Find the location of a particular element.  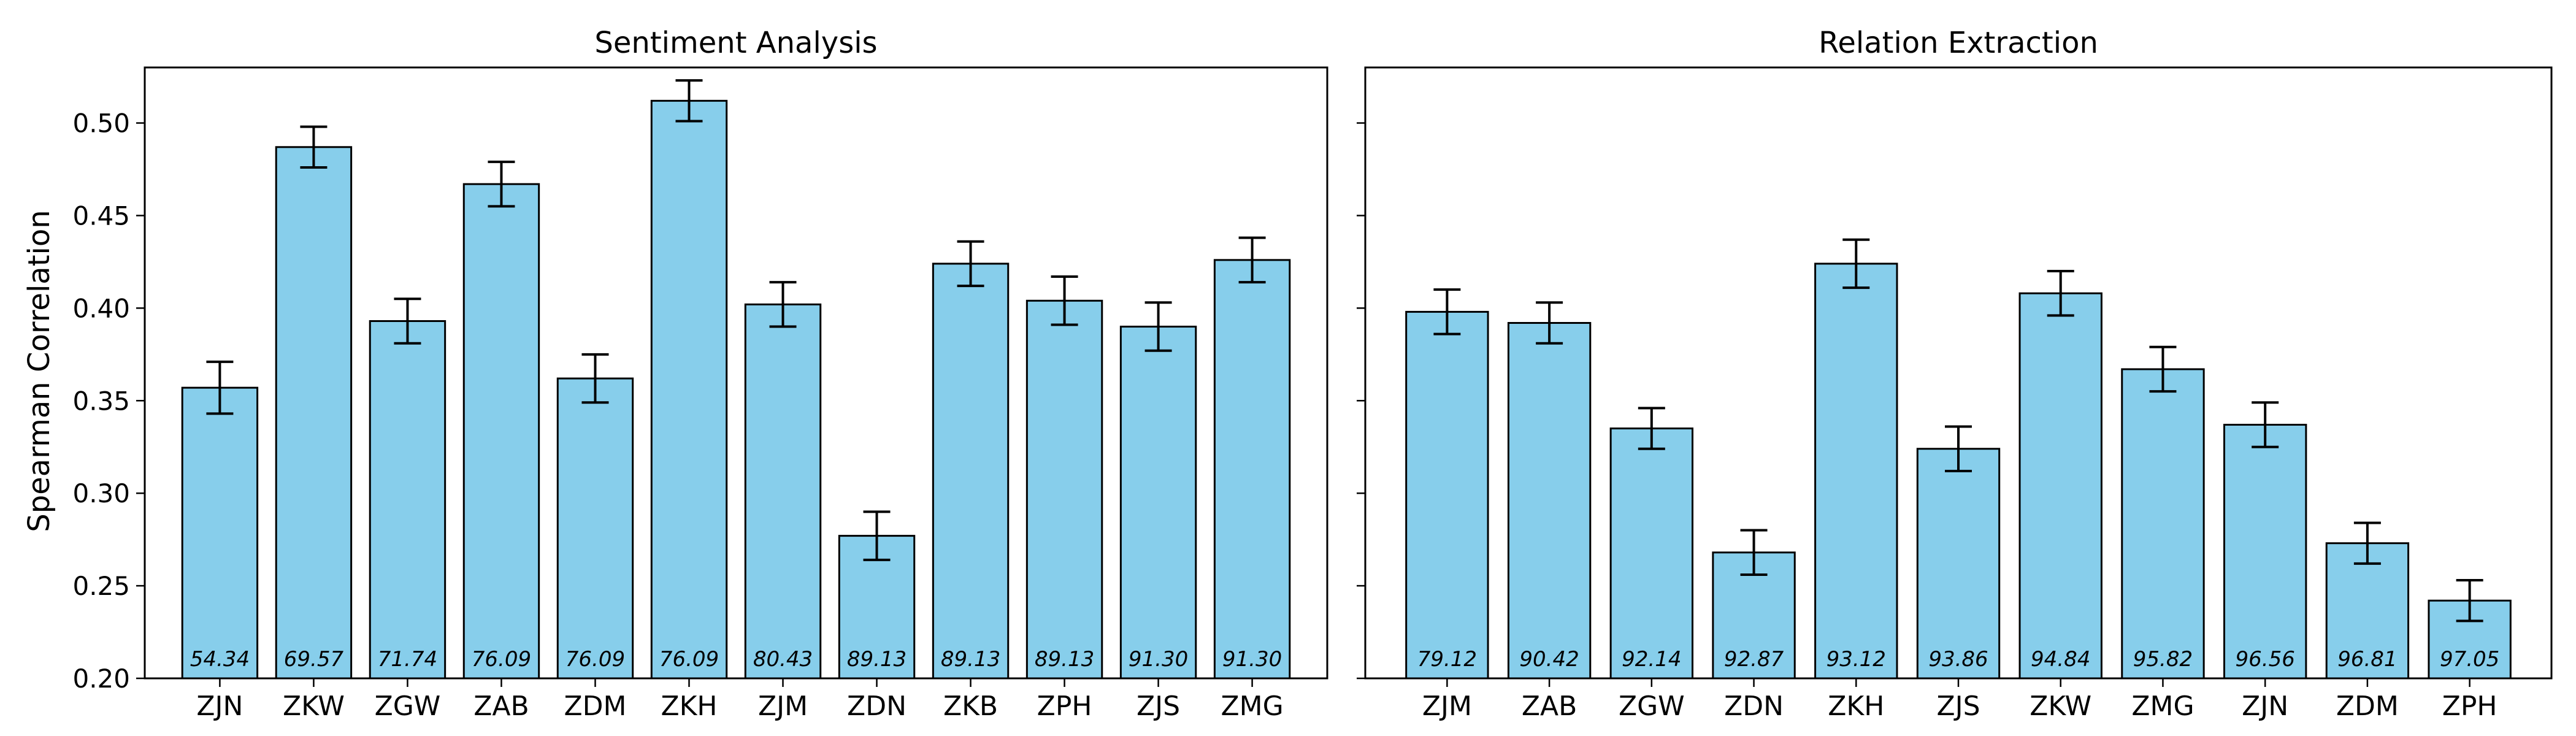

bar-value-label: 94.84 is located at coordinates (2060, 659).